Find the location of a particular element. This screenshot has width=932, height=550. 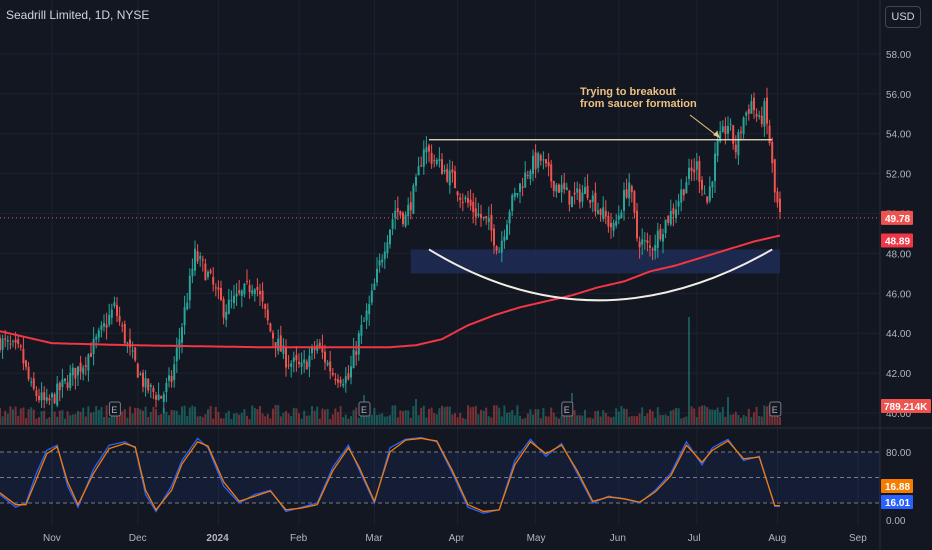

currency-button: USD is located at coordinates (903, 17).